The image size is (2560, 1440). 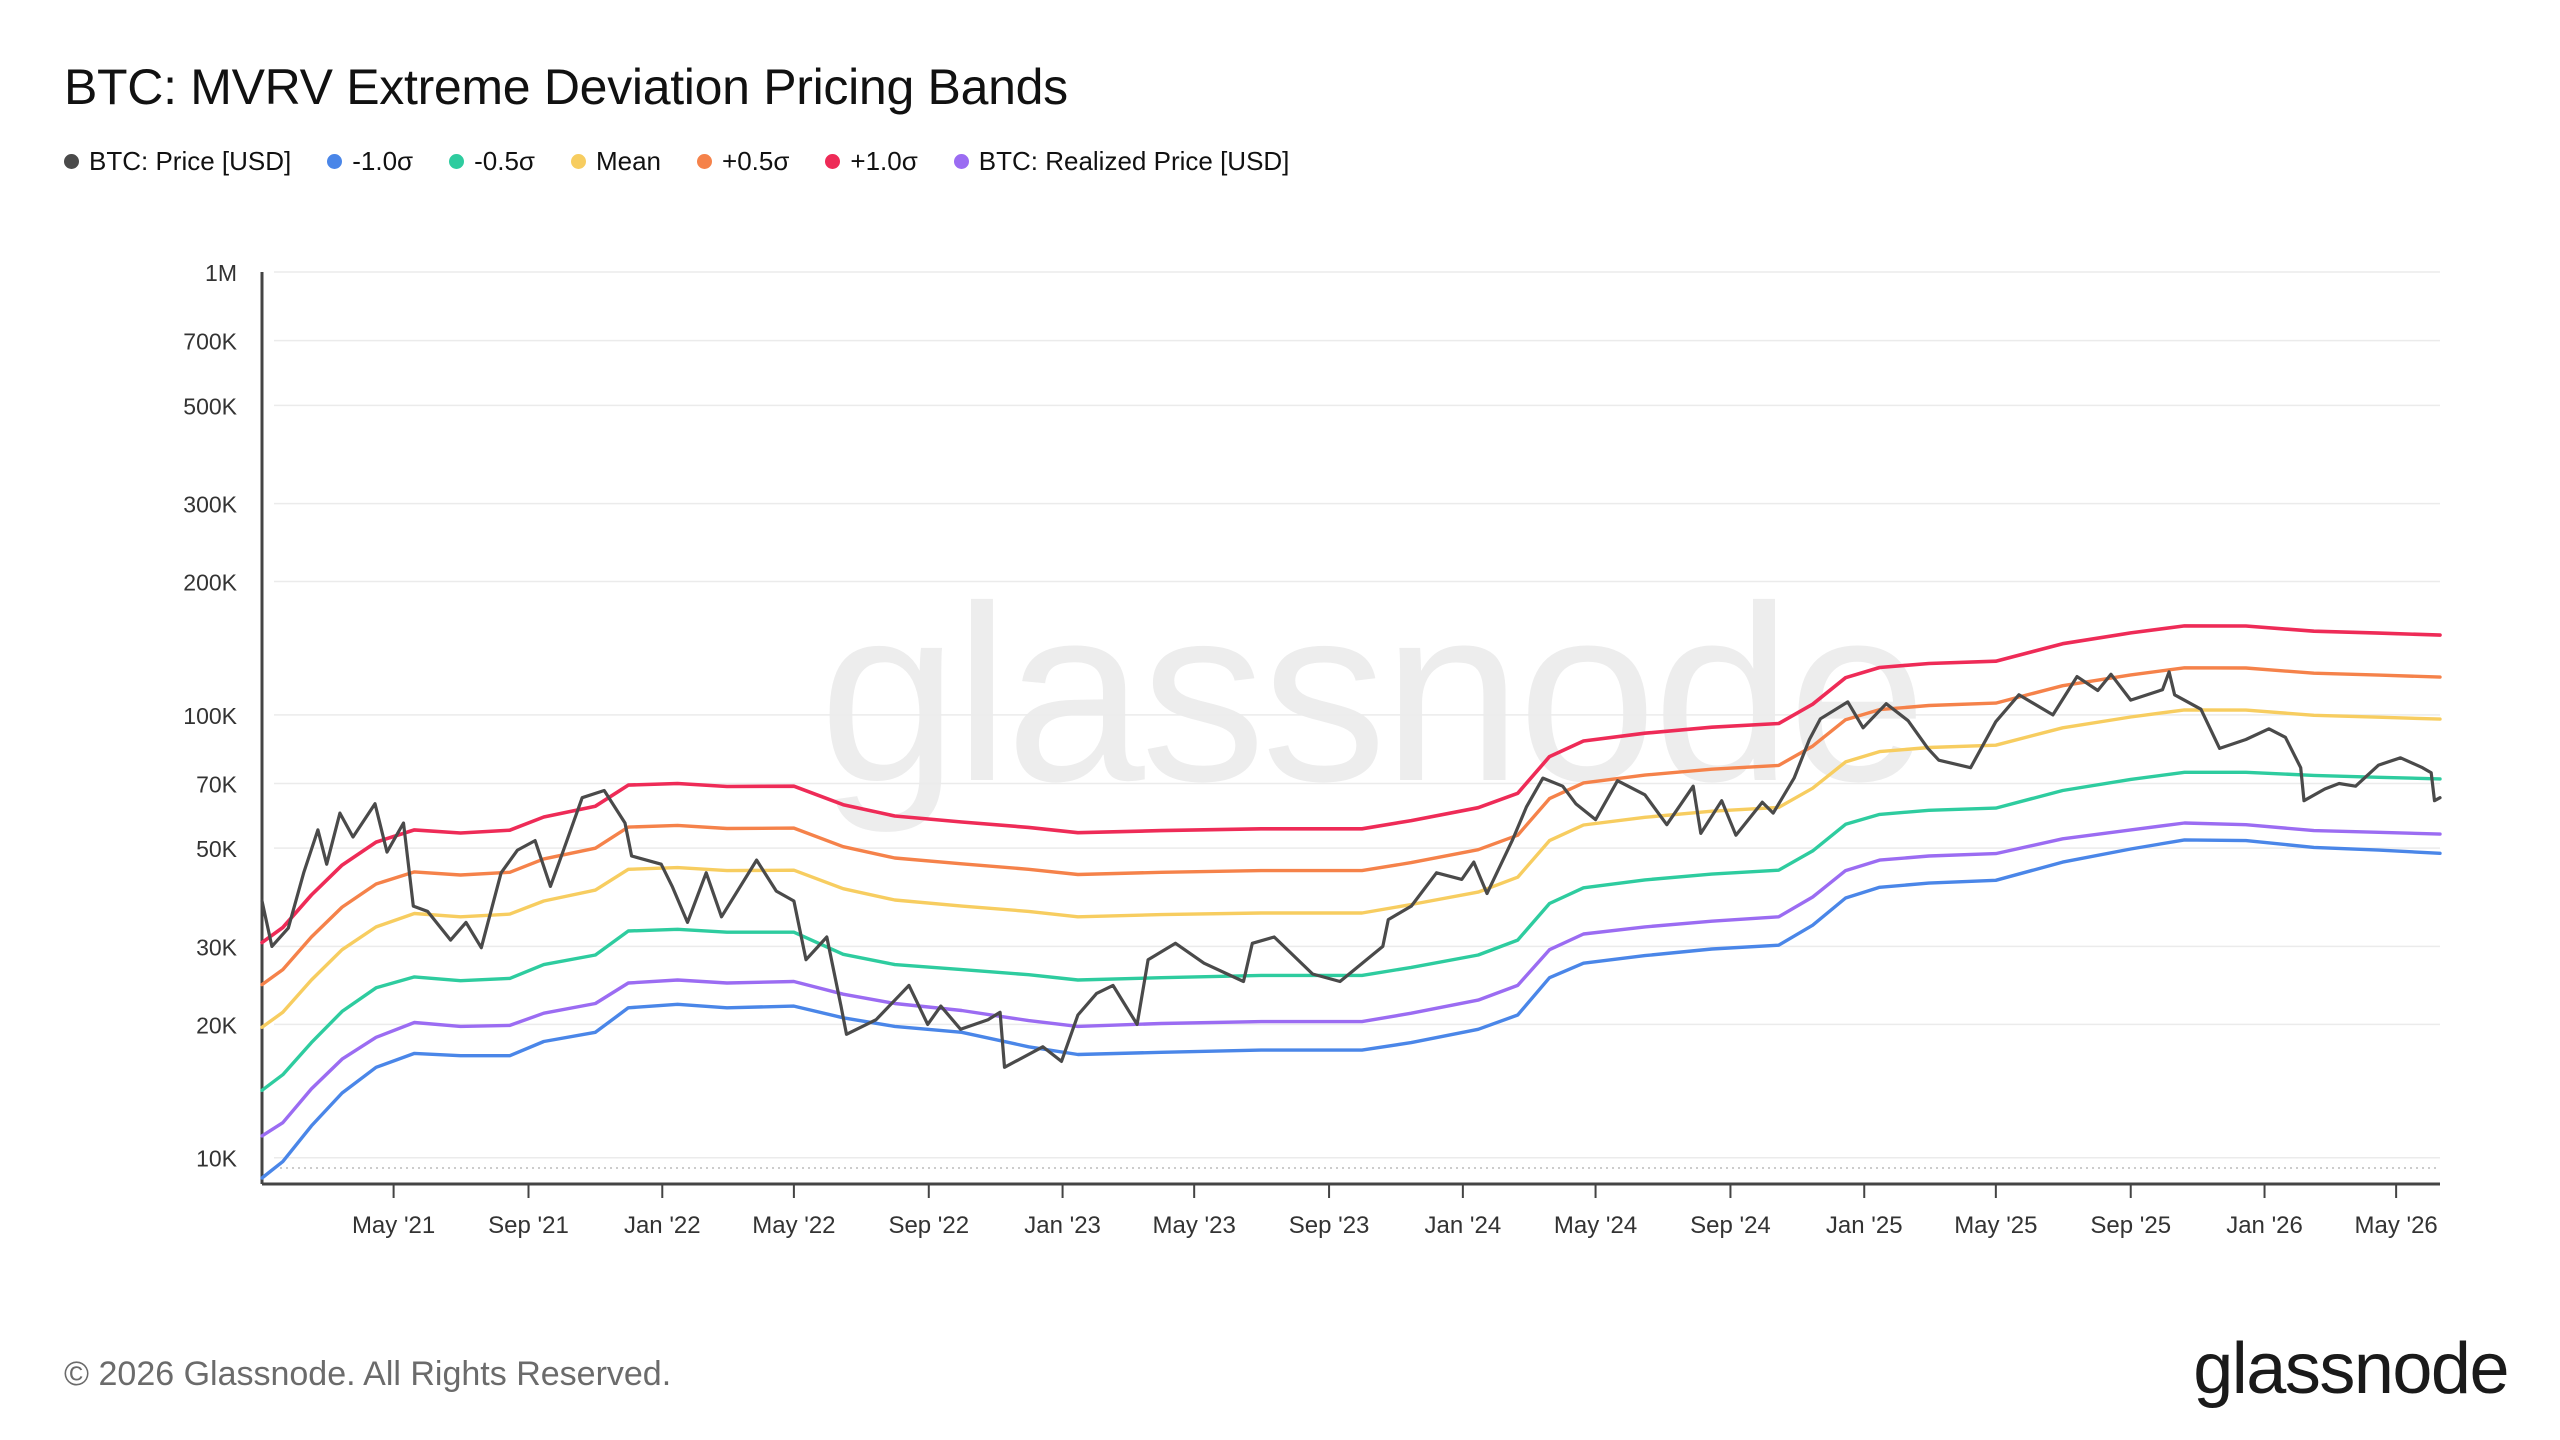 What do you see at coordinates (528, 1225) in the screenshot?
I see `x-tick-label: Sep '21` at bounding box center [528, 1225].